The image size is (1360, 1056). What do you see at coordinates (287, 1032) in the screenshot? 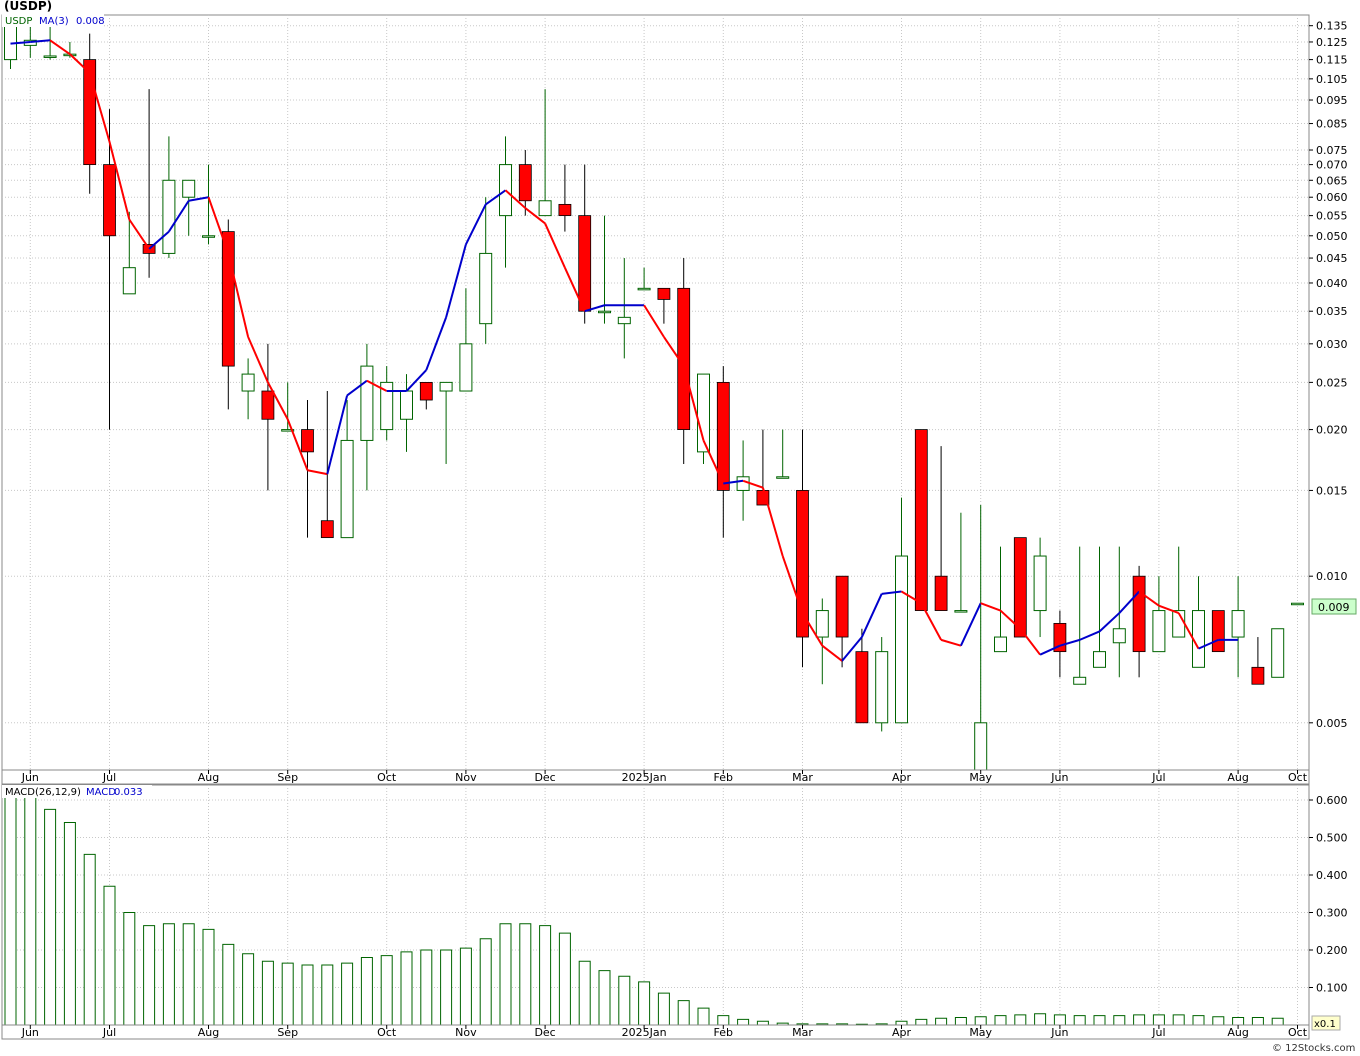
I see `macd-x-tick-label: Sep` at bounding box center [287, 1032].